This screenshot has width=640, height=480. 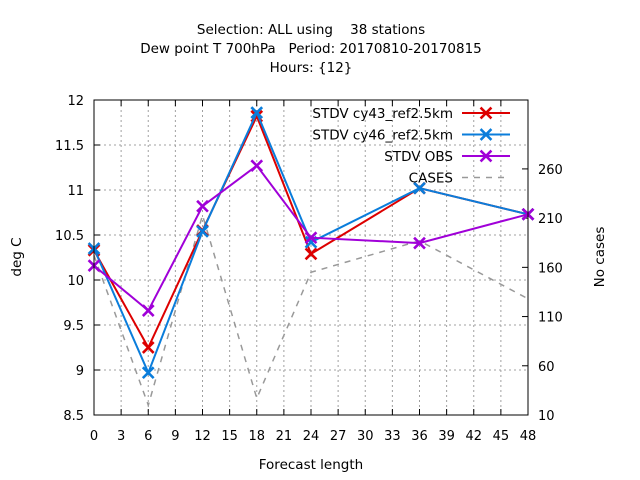 What do you see at coordinates (121, 436) in the screenshot?
I see `x-tick-label: 3` at bounding box center [121, 436].